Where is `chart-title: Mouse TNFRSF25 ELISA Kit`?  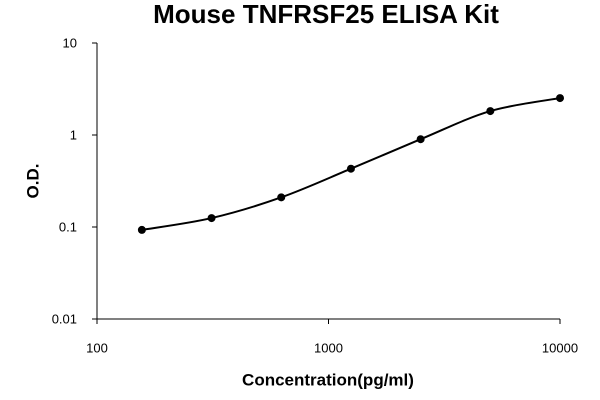
chart-title: Mouse TNFRSF25 ELISA Kit is located at coordinates (326, 14).